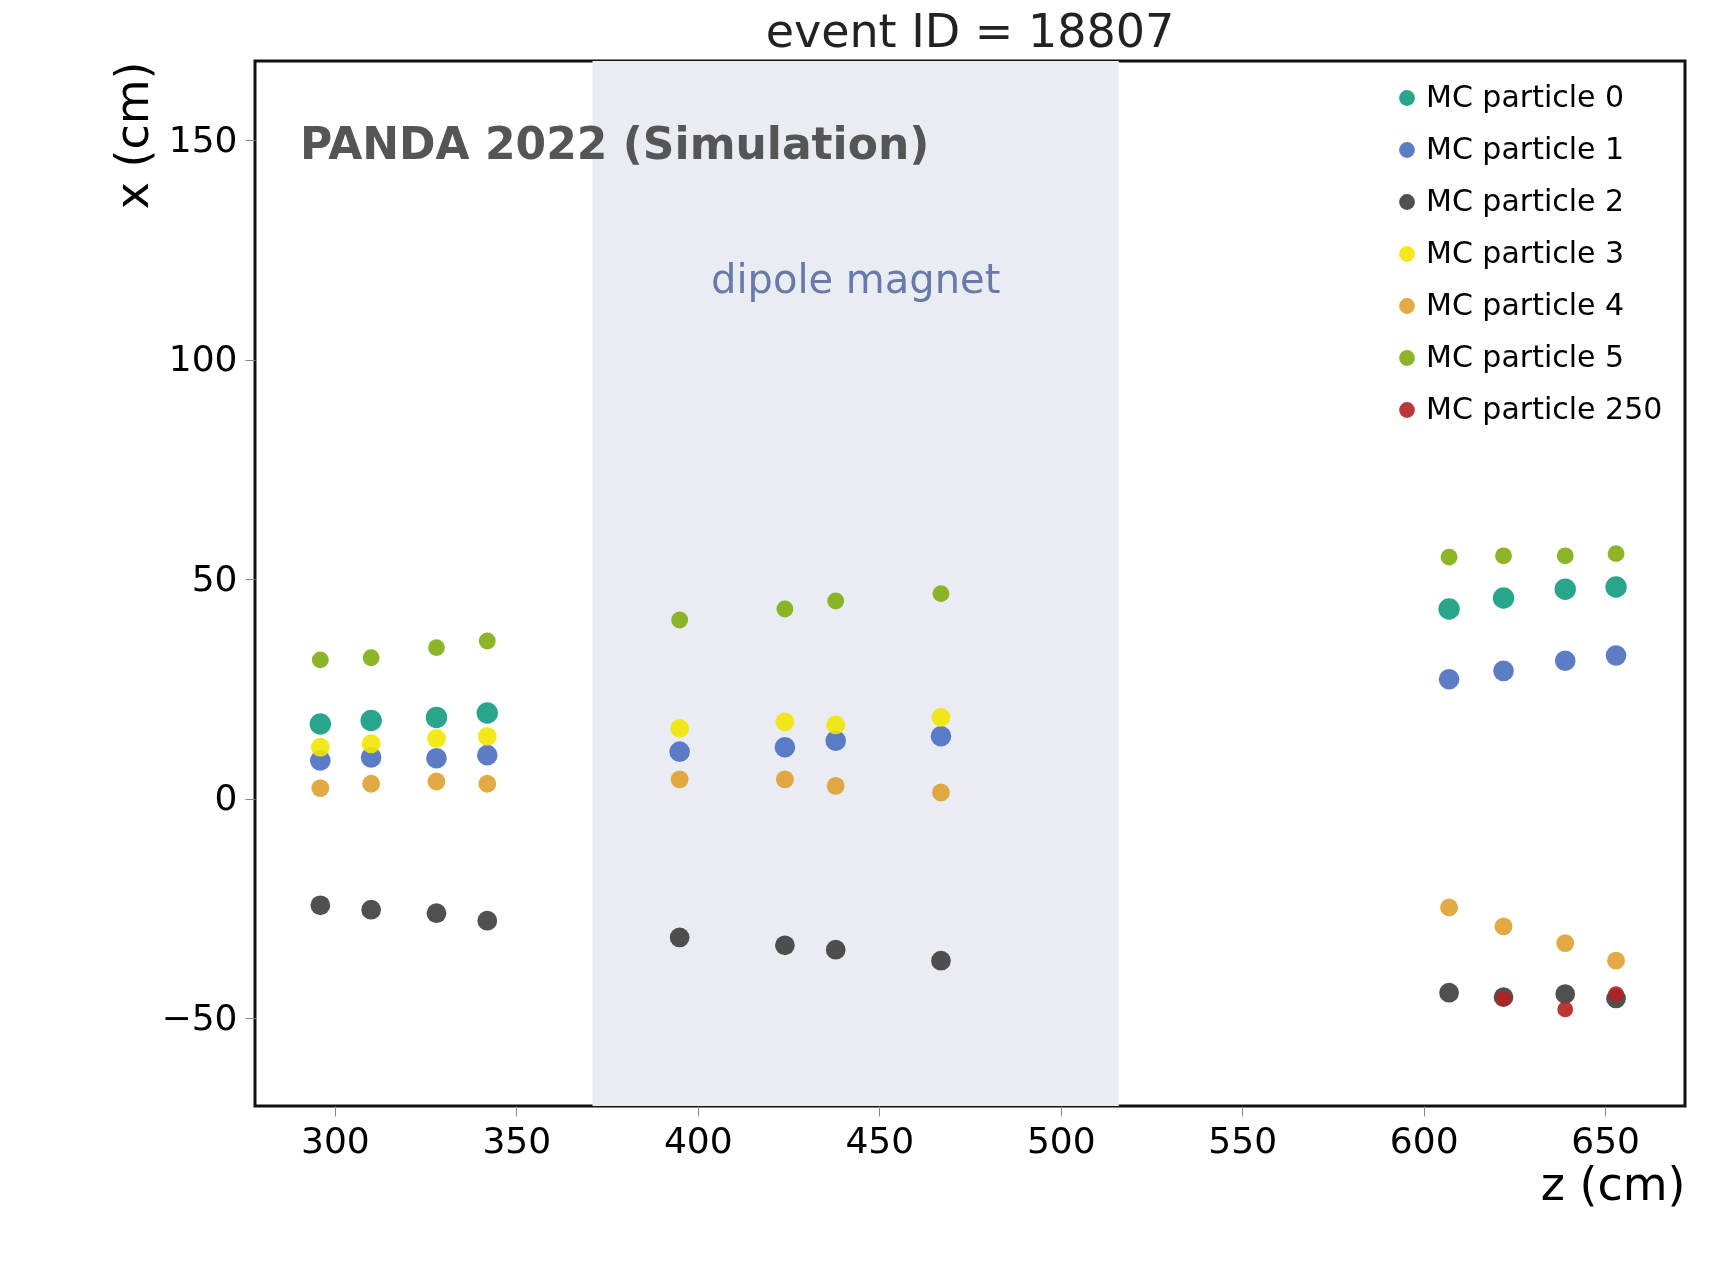 The height and width of the screenshot is (1286, 1736). I want to click on y-tick-label: −50, so click(199, 1017).